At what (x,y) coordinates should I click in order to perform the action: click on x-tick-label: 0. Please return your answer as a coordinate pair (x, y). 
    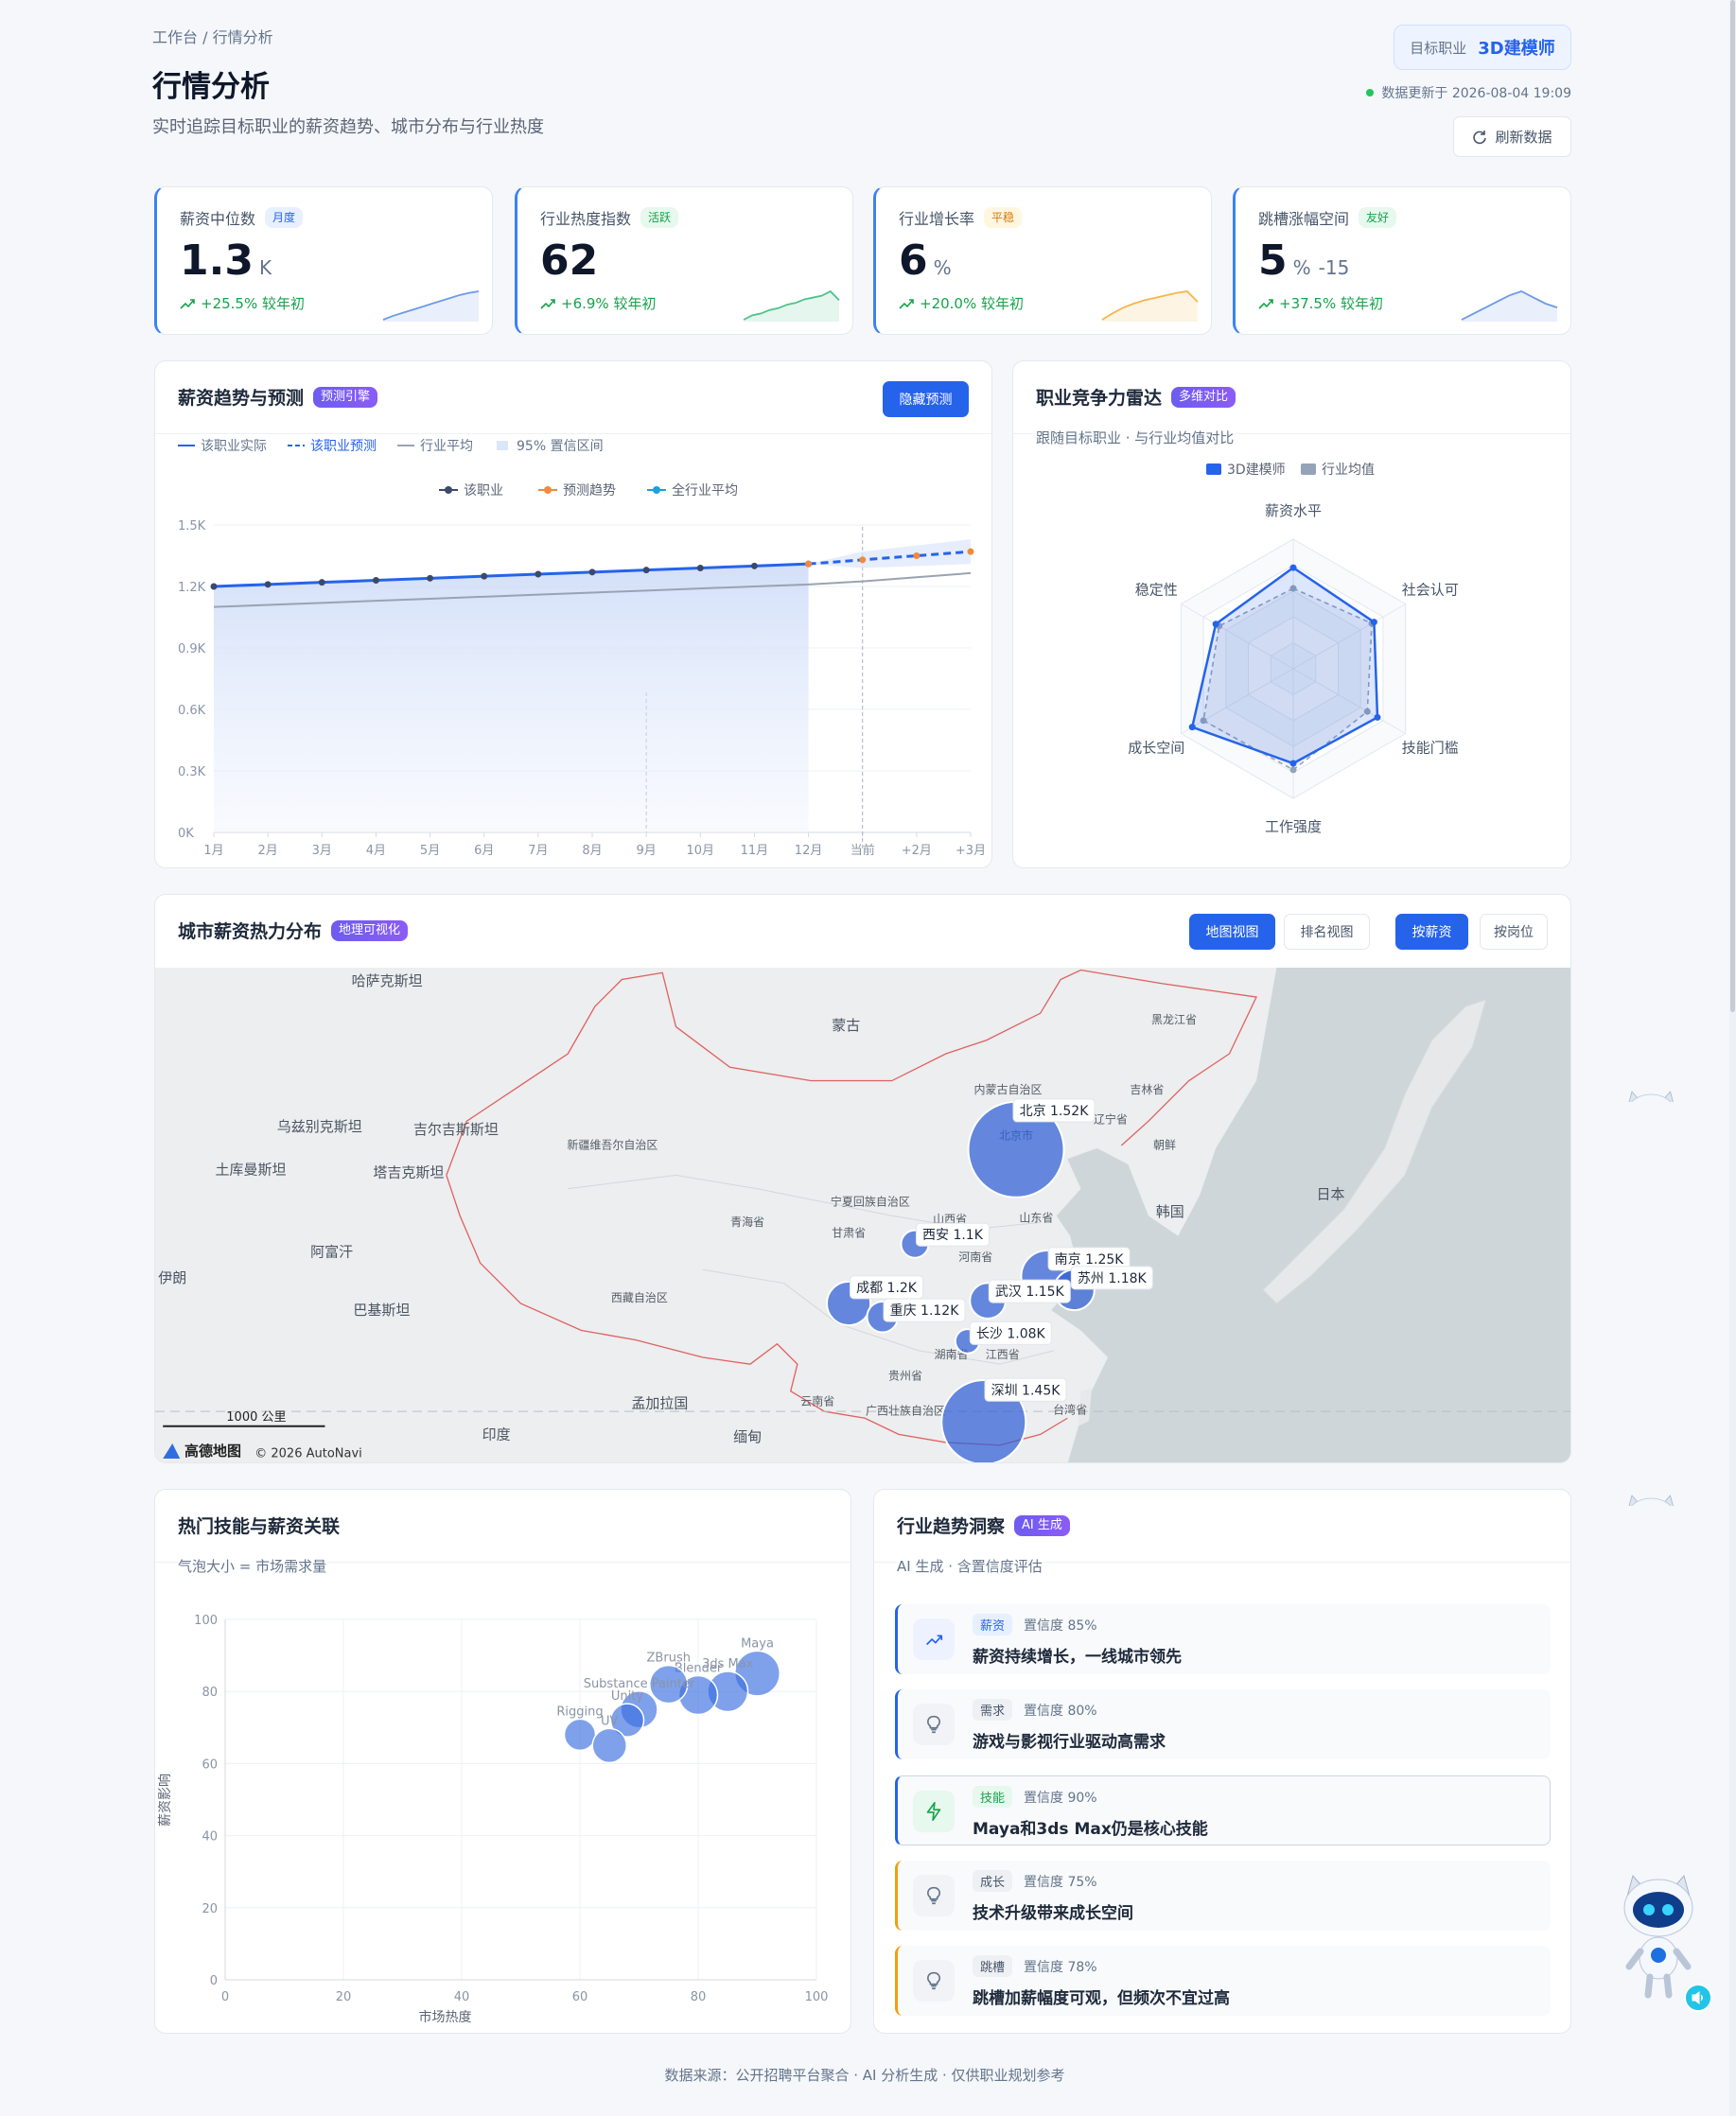
    Looking at the image, I should click on (225, 1997).